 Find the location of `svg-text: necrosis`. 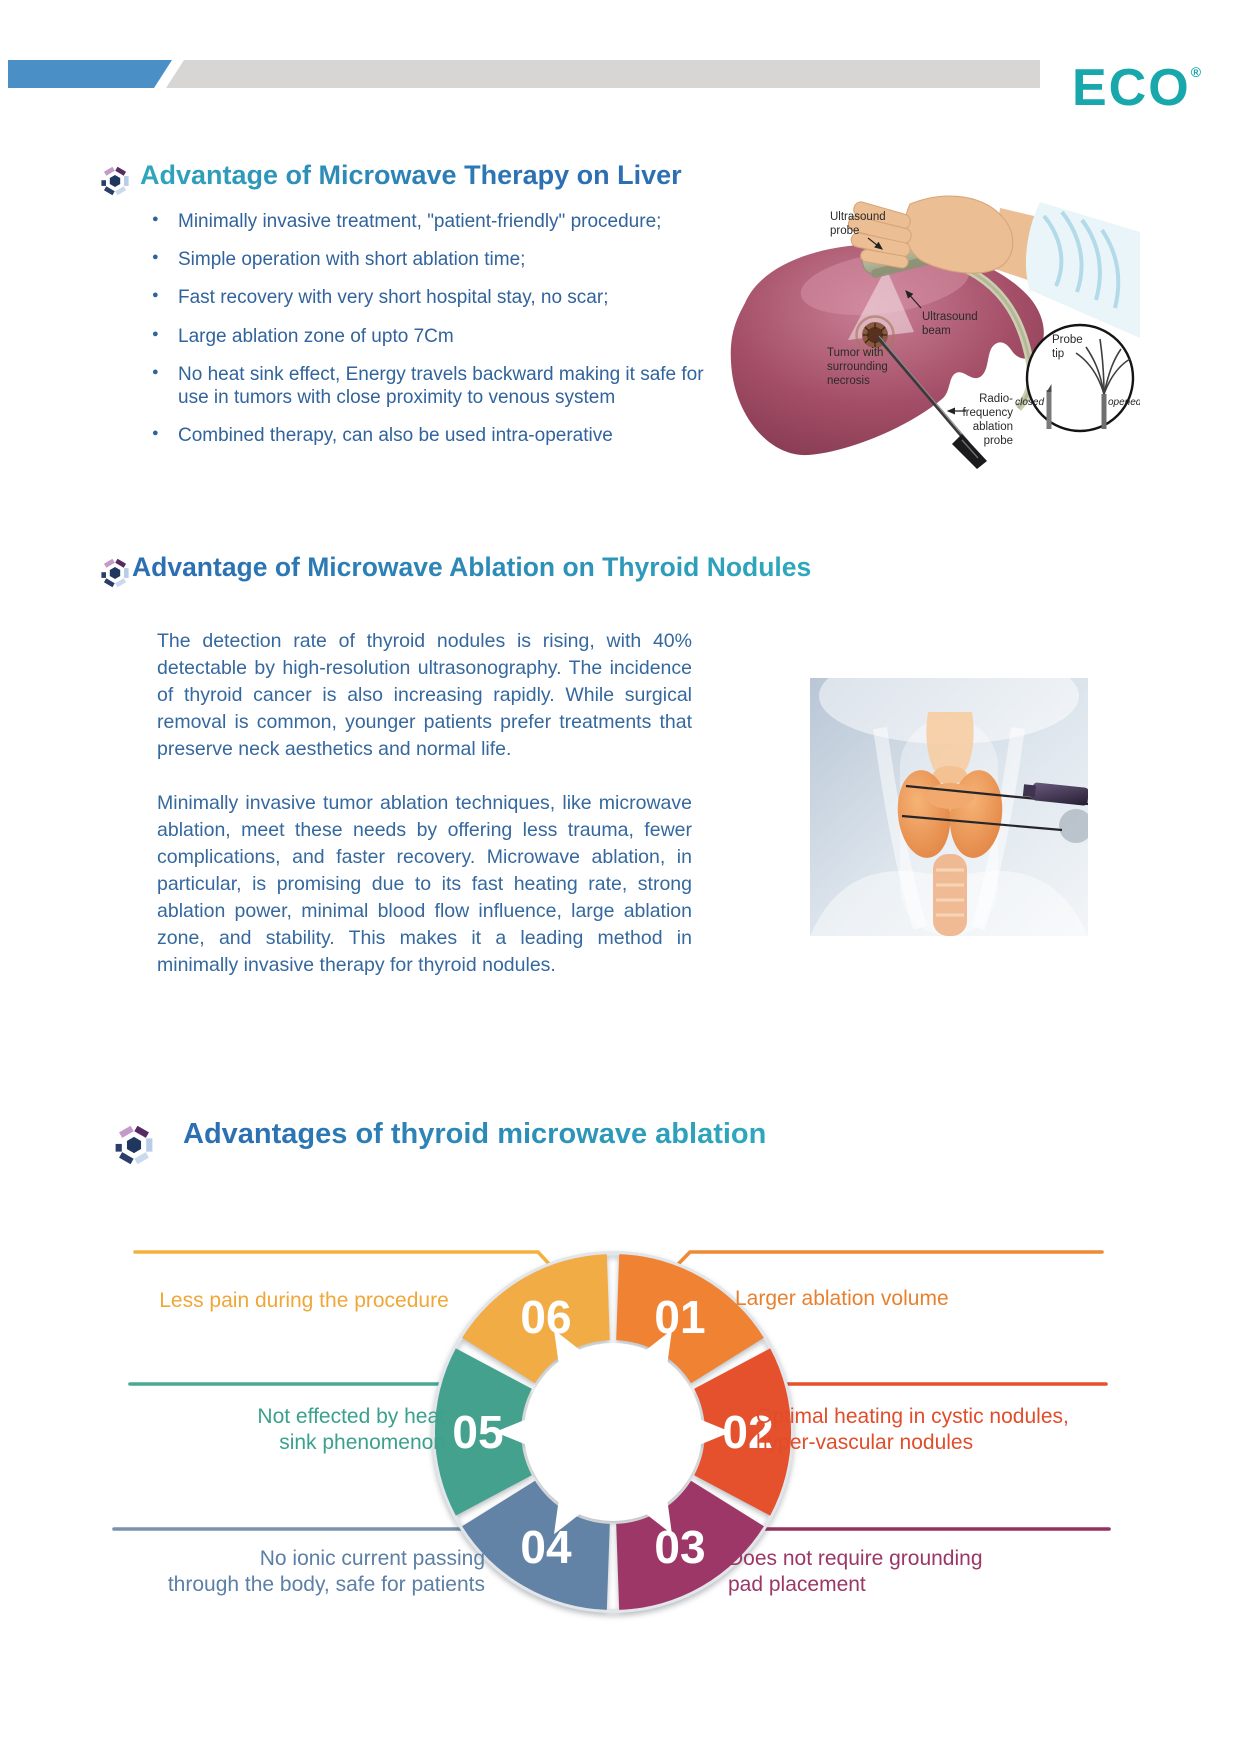

svg-text: necrosis is located at coordinates (848, 381).